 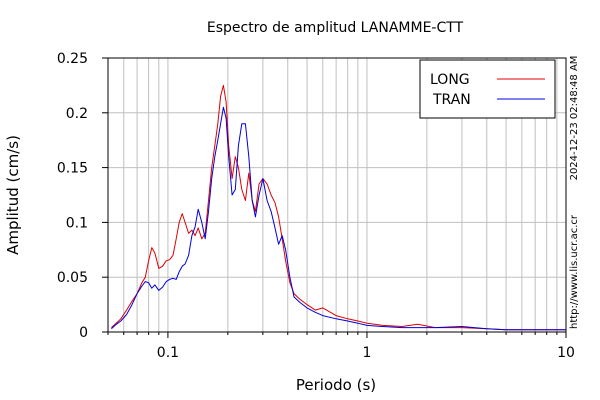 I want to click on legend: LONG TRAN, so click(x=487, y=89).